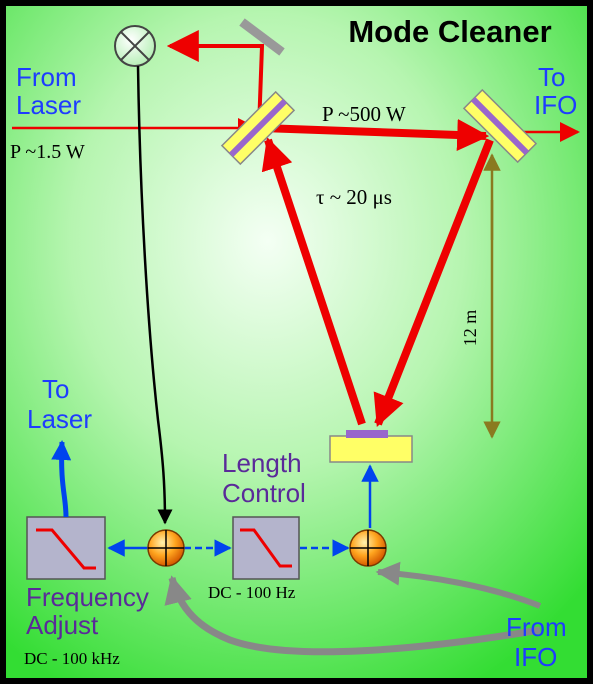 The height and width of the screenshot is (684, 593). What do you see at coordinates (252, 592) in the screenshot?
I see `length-bandwidth-label: DC - 100 Hz` at bounding box center [252, 592].